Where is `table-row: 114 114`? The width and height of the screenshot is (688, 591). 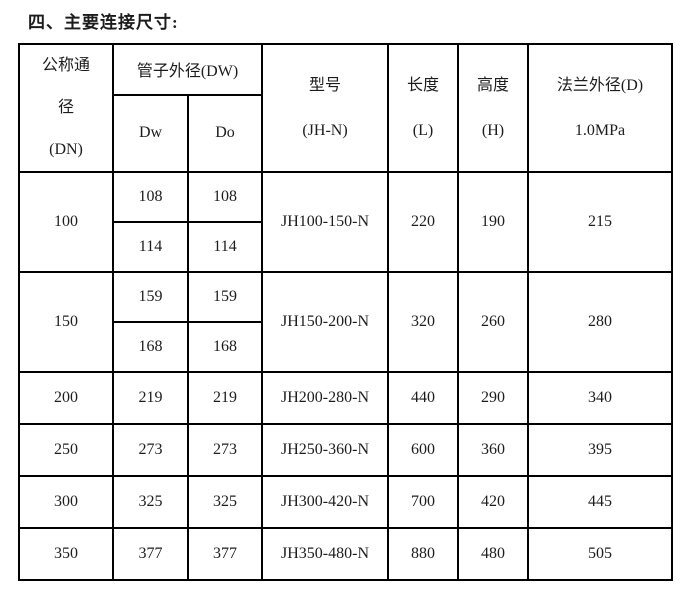
table-row: 114 114 is located at coordinates (345, 247).